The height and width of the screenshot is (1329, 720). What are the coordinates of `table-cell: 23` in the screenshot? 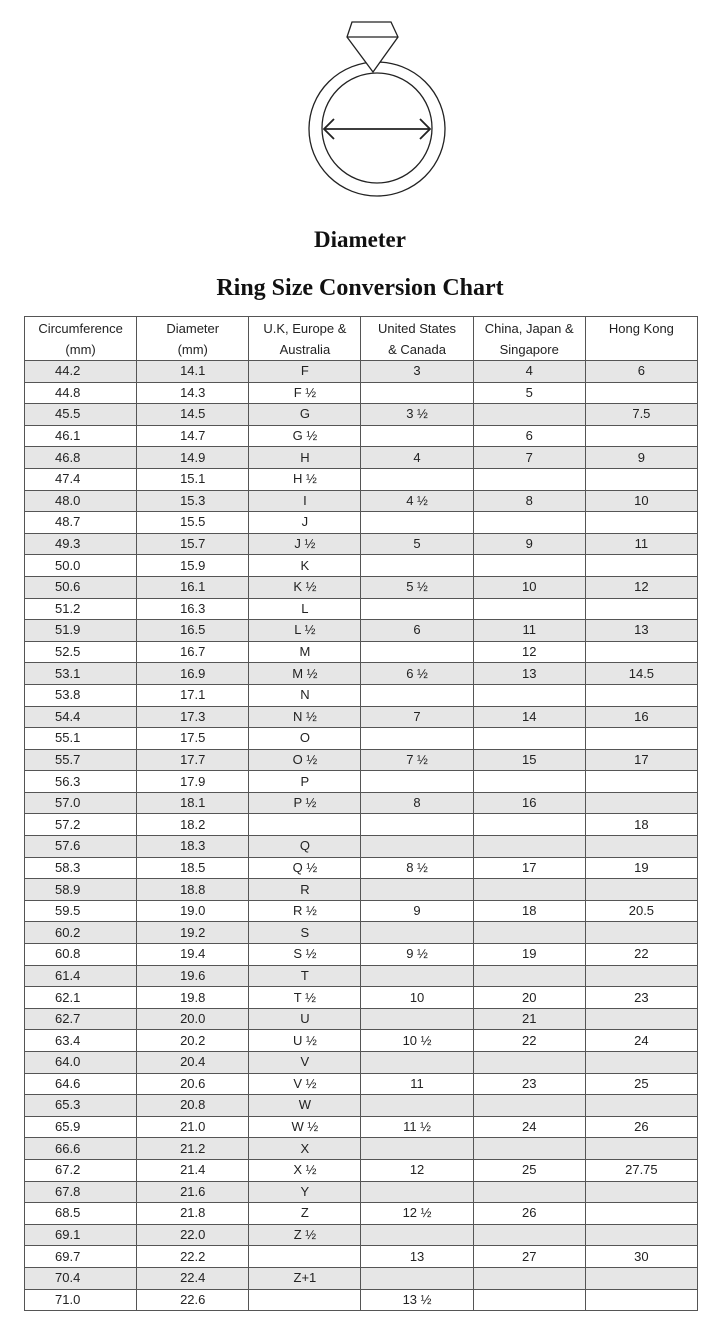 It's located at (529, 1084).